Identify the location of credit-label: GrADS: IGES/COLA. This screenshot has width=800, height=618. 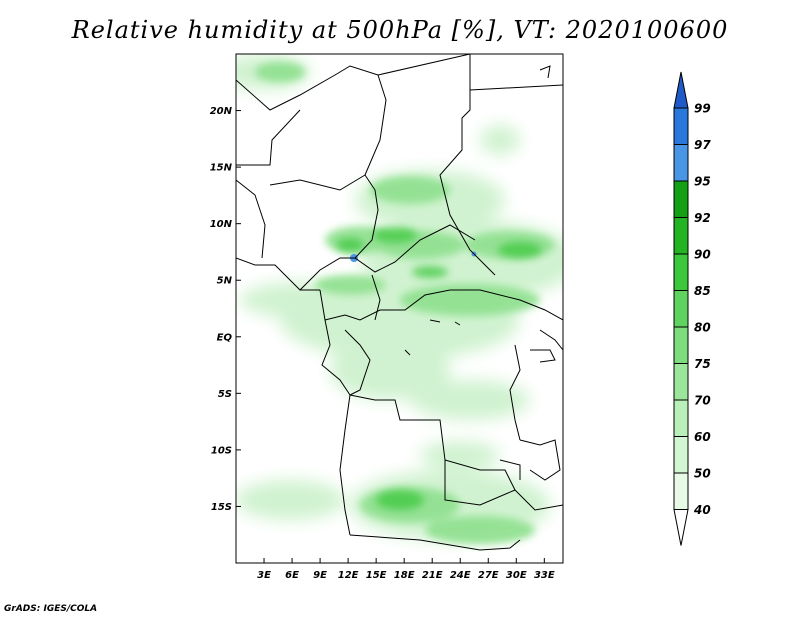
(51, 609).